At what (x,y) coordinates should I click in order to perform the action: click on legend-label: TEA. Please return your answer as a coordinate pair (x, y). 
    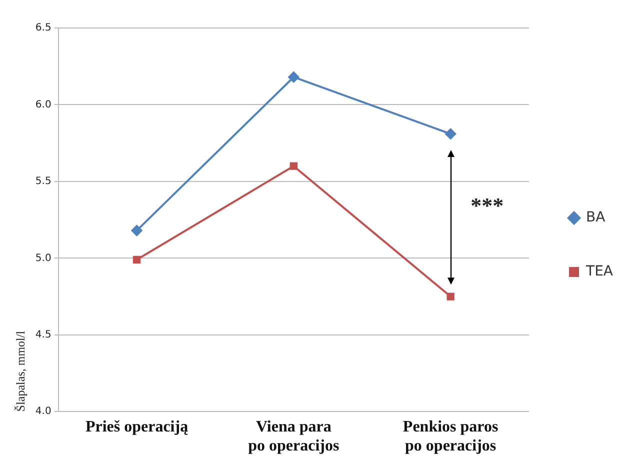
    Looking at the image, I should click on (599, 272).